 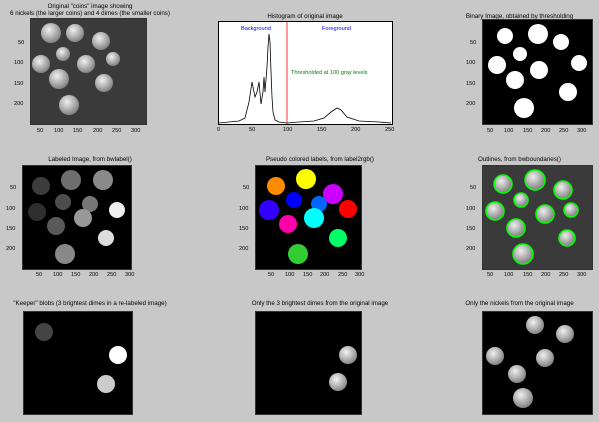 I want to click on binary-image, so click(x=537, y=72).